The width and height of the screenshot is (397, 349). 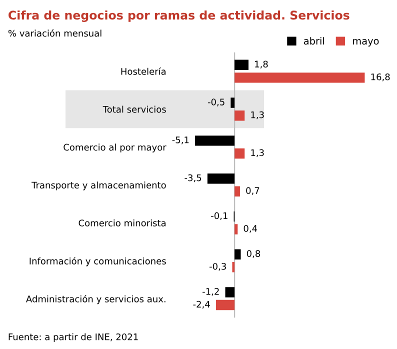 What do you see at coordinates (55, 33) in the screenshot?
I see `text: % variación mensual` at bounding box center [55, 33].